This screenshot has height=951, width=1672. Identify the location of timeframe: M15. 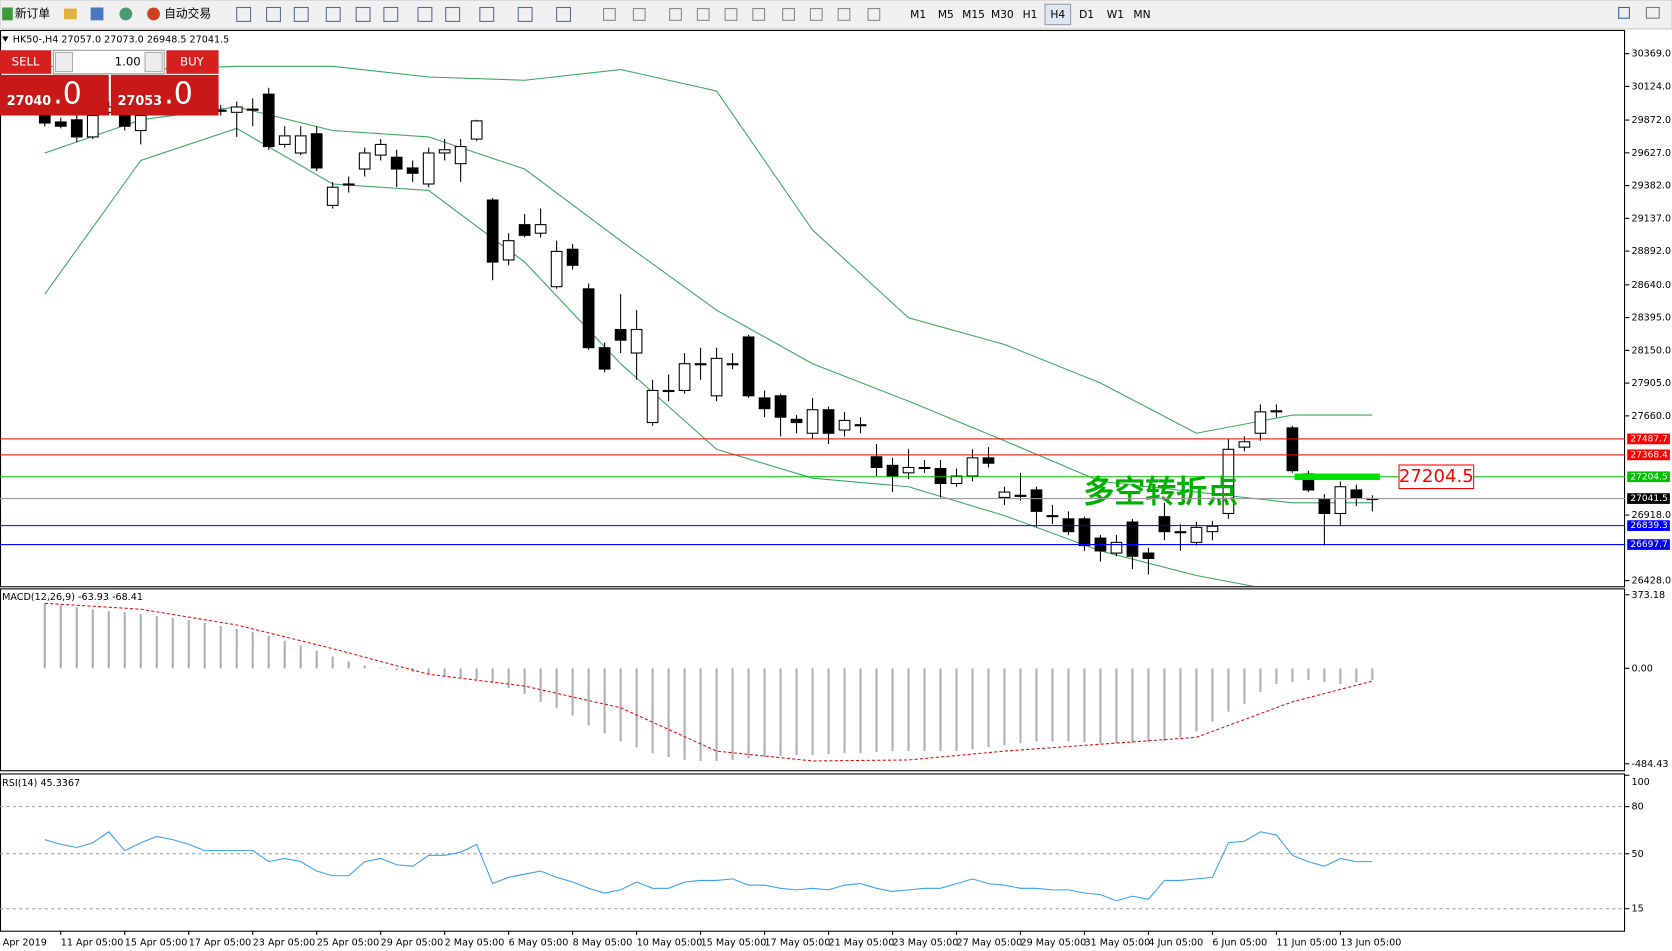
(973, 14).